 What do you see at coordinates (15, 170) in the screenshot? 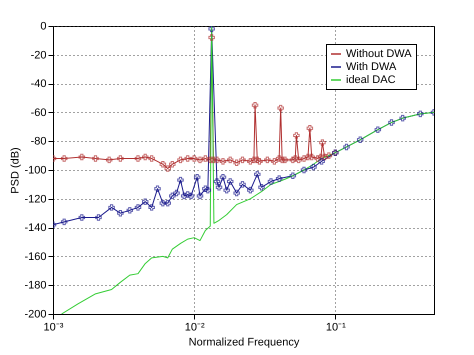
I see `y-axis-title: PSD (dB)` at bounding box center [15, 170].